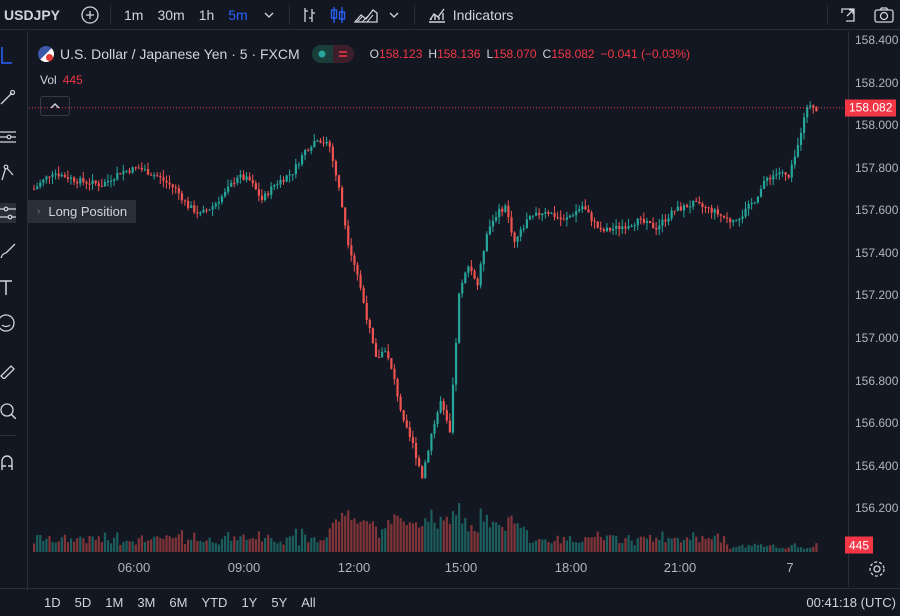 The width and height of the screenshot is (900, 616). What do you see at coordinates (83, 602) in the screenshot?
I see `range-5d: 5D` at bounding box center [83, 602].